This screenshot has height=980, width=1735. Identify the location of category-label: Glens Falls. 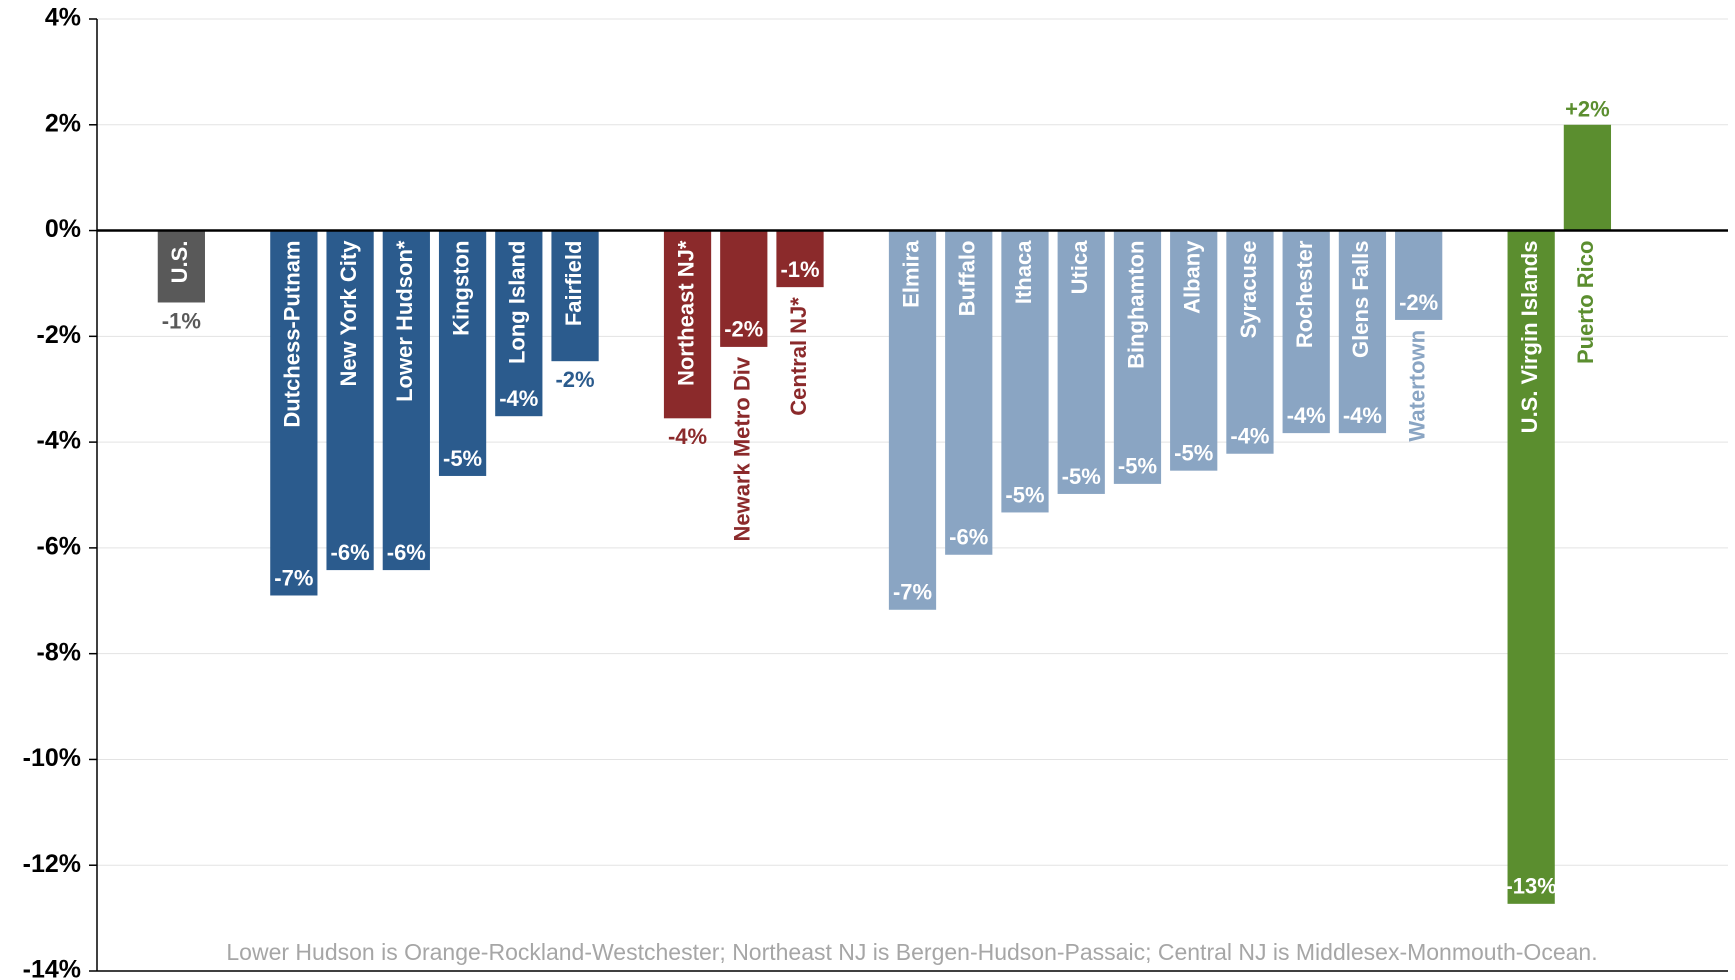
(1360, 299).